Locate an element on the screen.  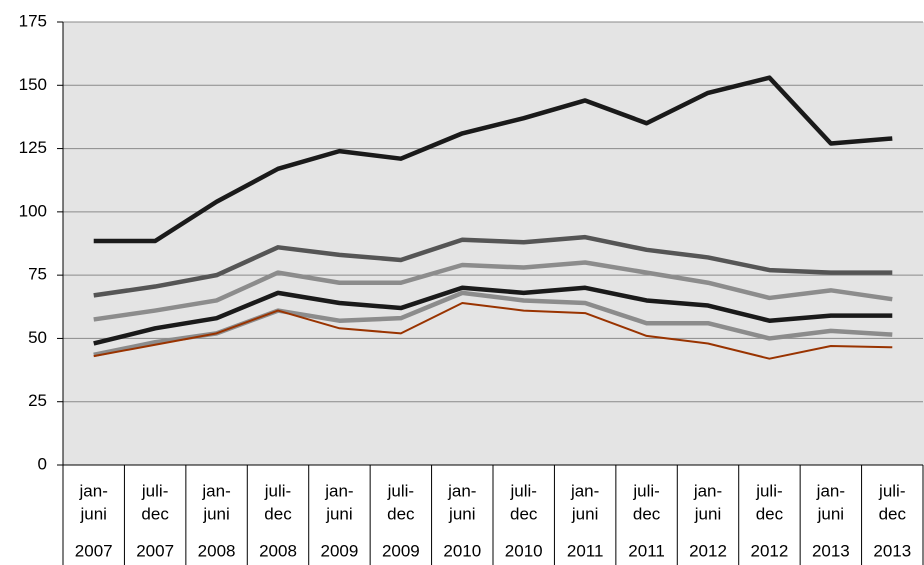
y-tick-label: 175 is located at coordinates (33, 20).